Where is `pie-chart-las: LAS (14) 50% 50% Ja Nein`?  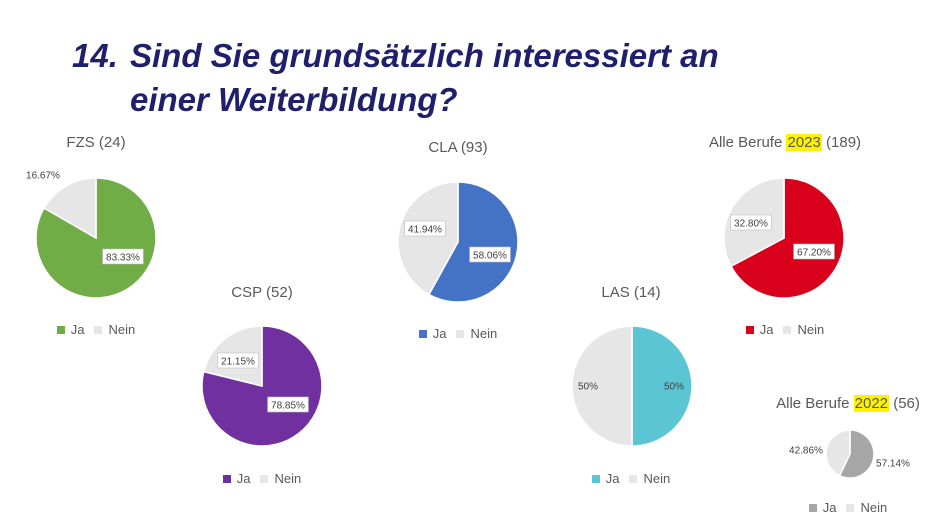
pie-chart-las: LAS (14) 50% 50% Ja Nein is located at coordinates (631, 387).